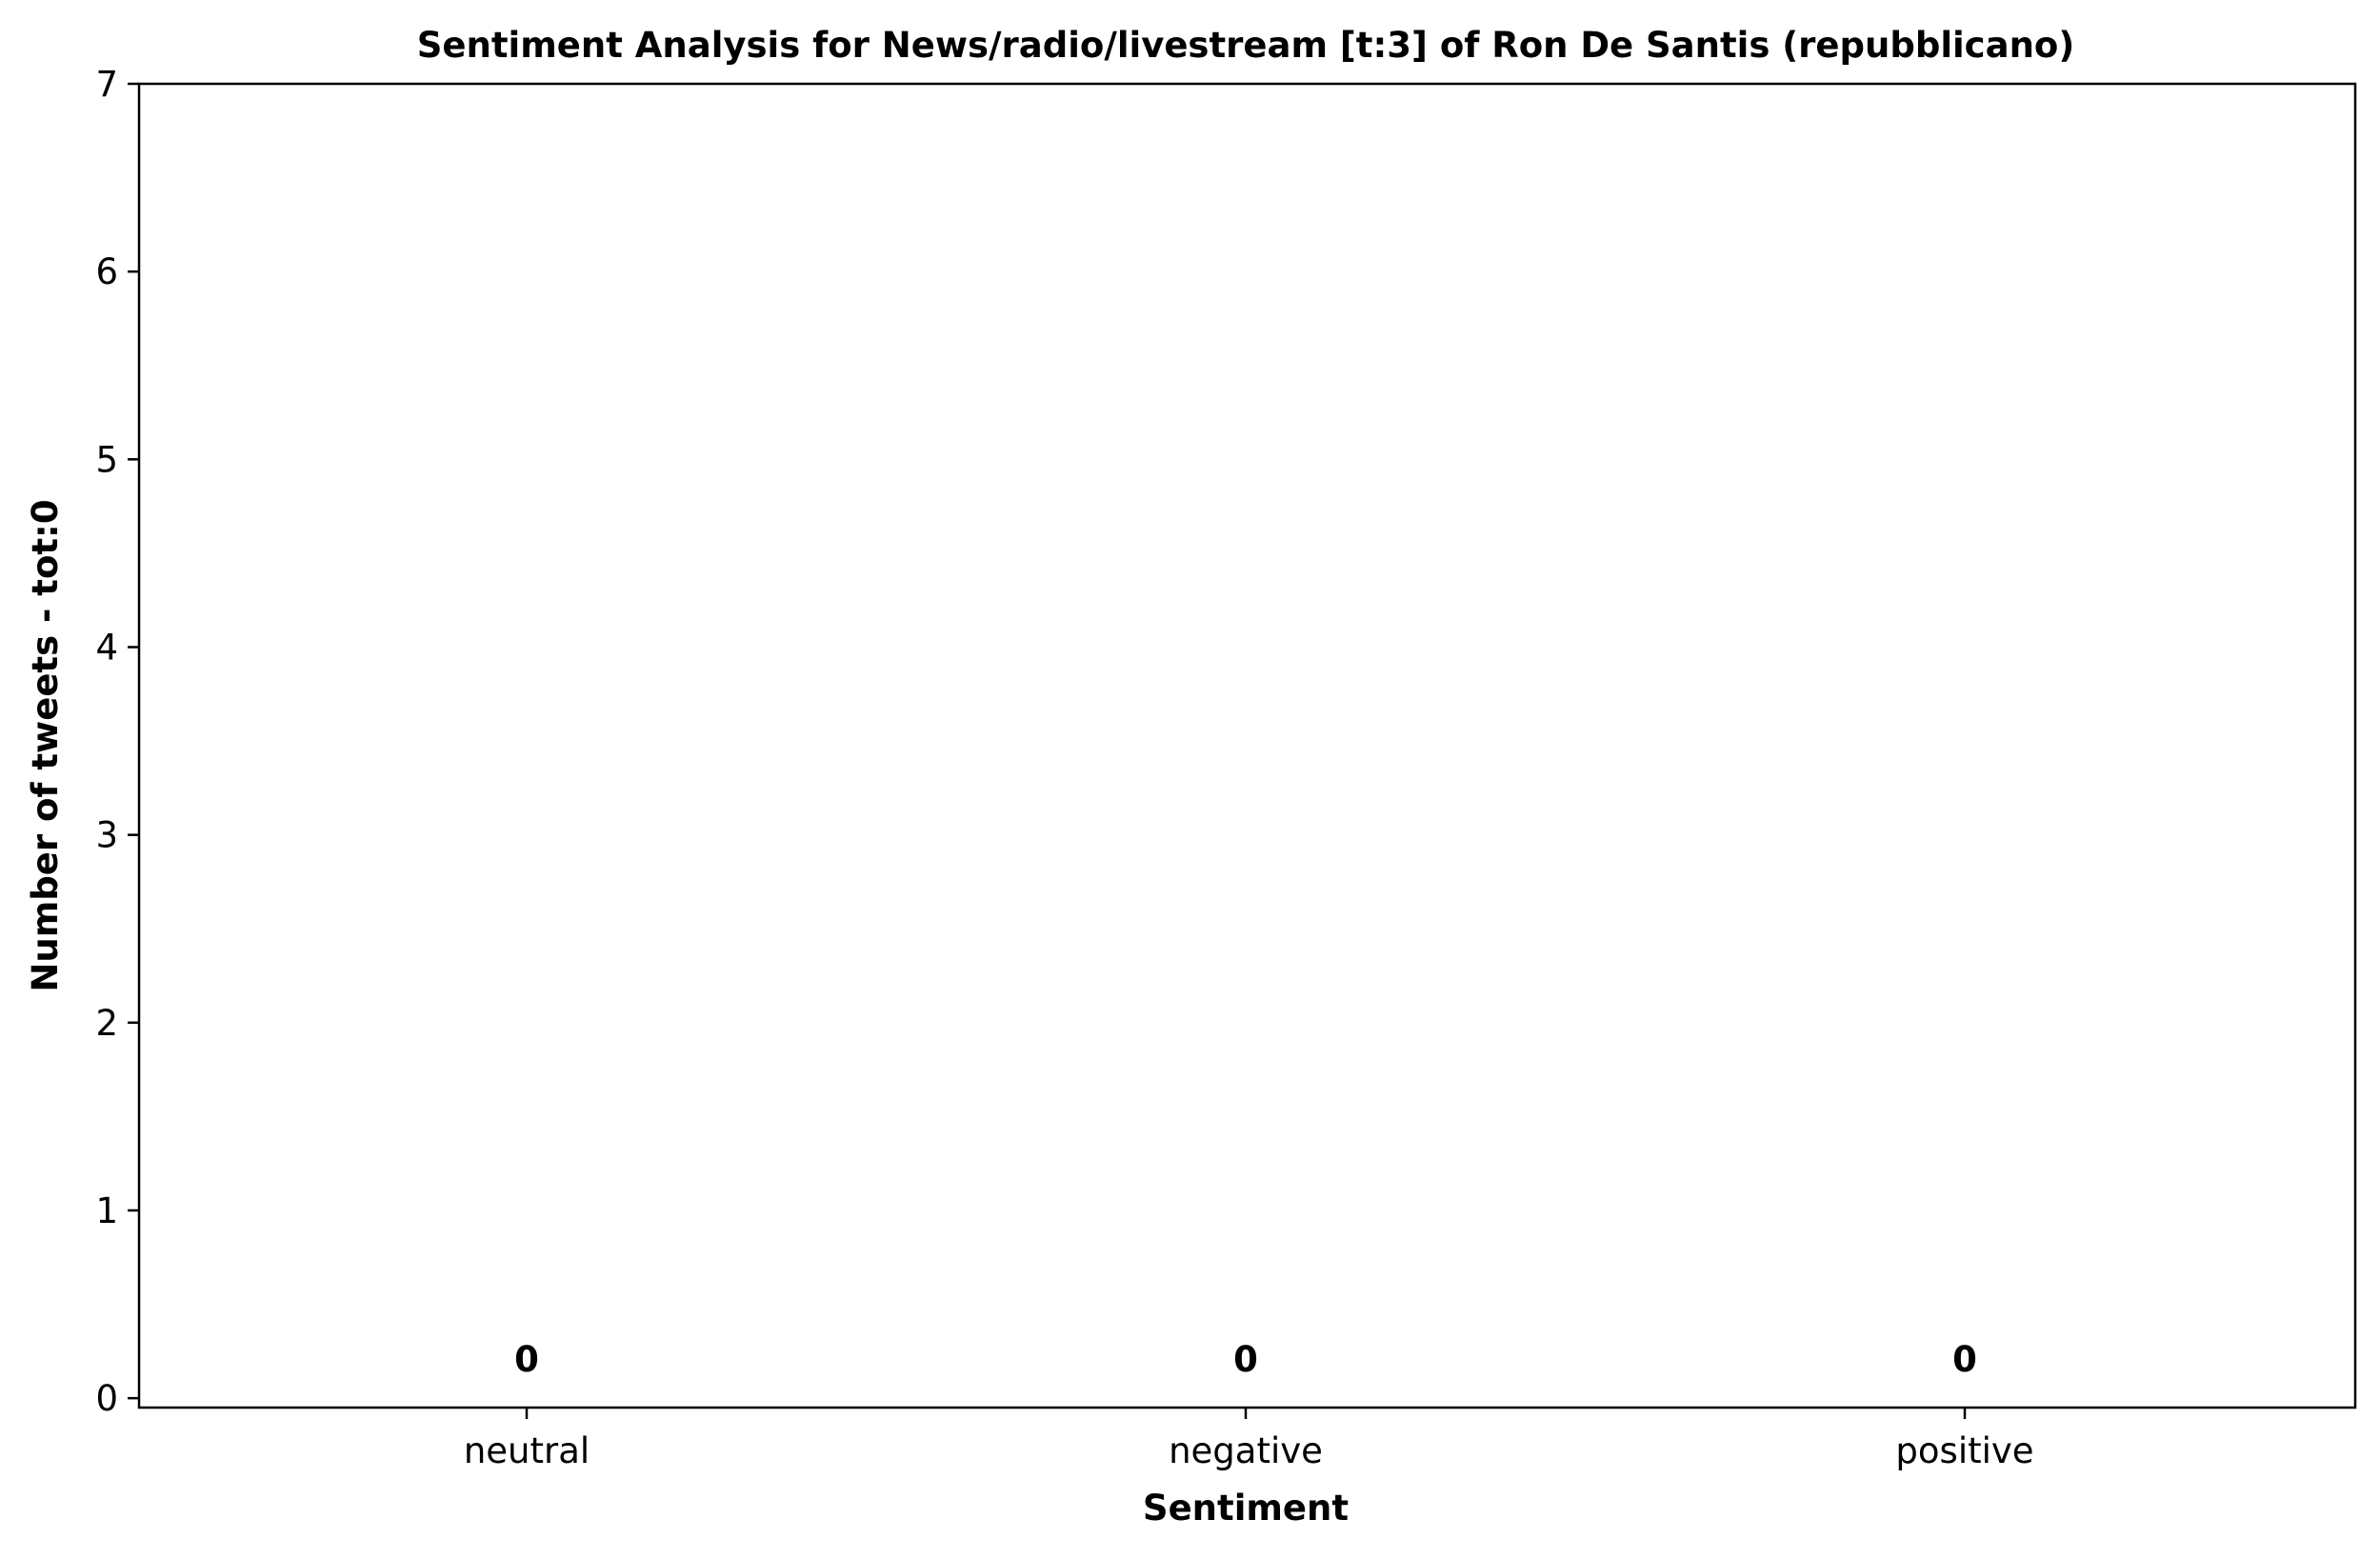  What do you see at coordinates (527, 1451) in the screenshot?
I see `x-tick-label: neutral` at bounding box center [527, 1451].